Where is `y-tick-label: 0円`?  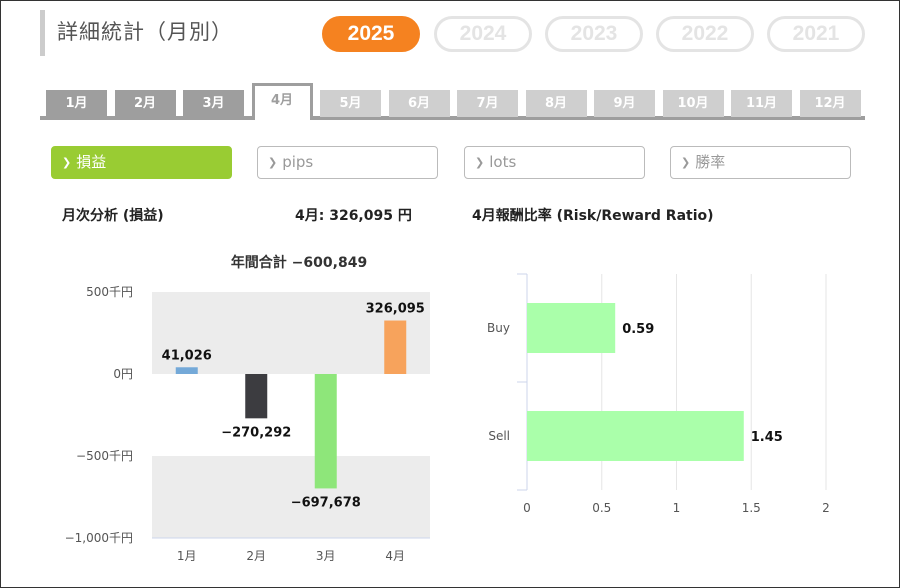
y-tick-label: 0円 is located at coordinates (123, 374).